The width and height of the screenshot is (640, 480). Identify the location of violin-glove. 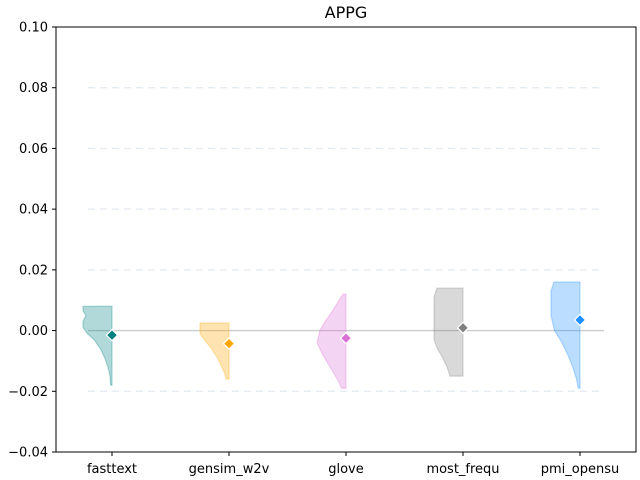
(331, 341).